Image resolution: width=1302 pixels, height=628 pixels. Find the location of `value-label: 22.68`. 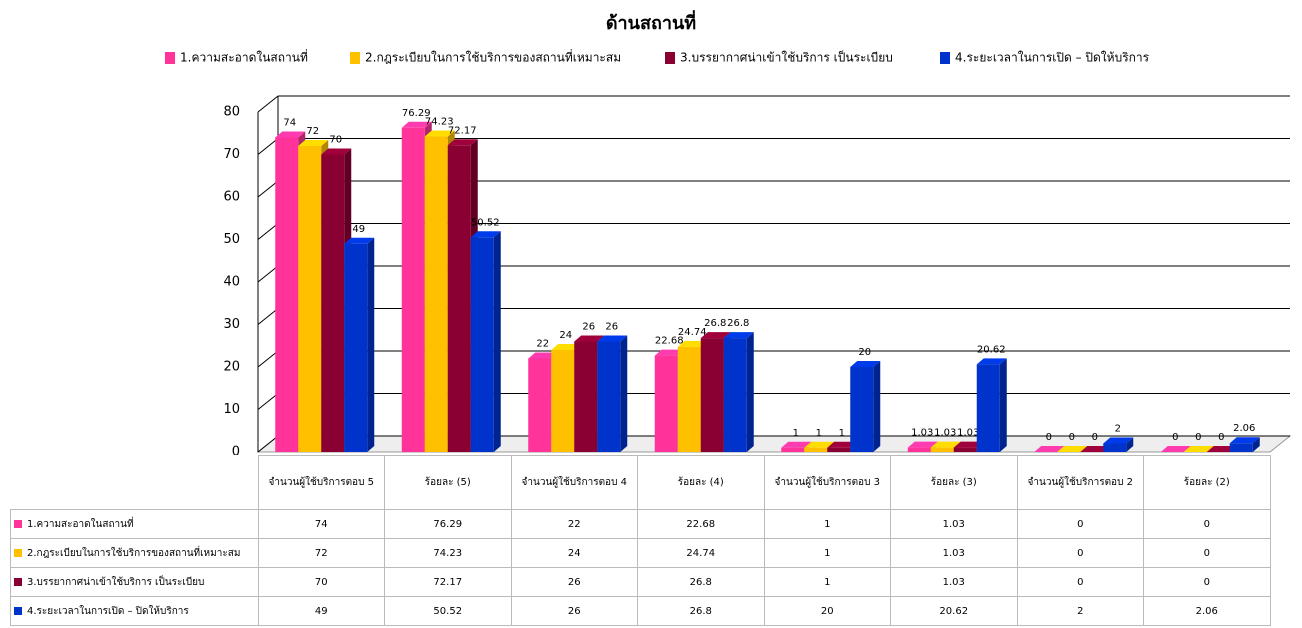

value-label: 22.68 is located at coordinates (669, 341).